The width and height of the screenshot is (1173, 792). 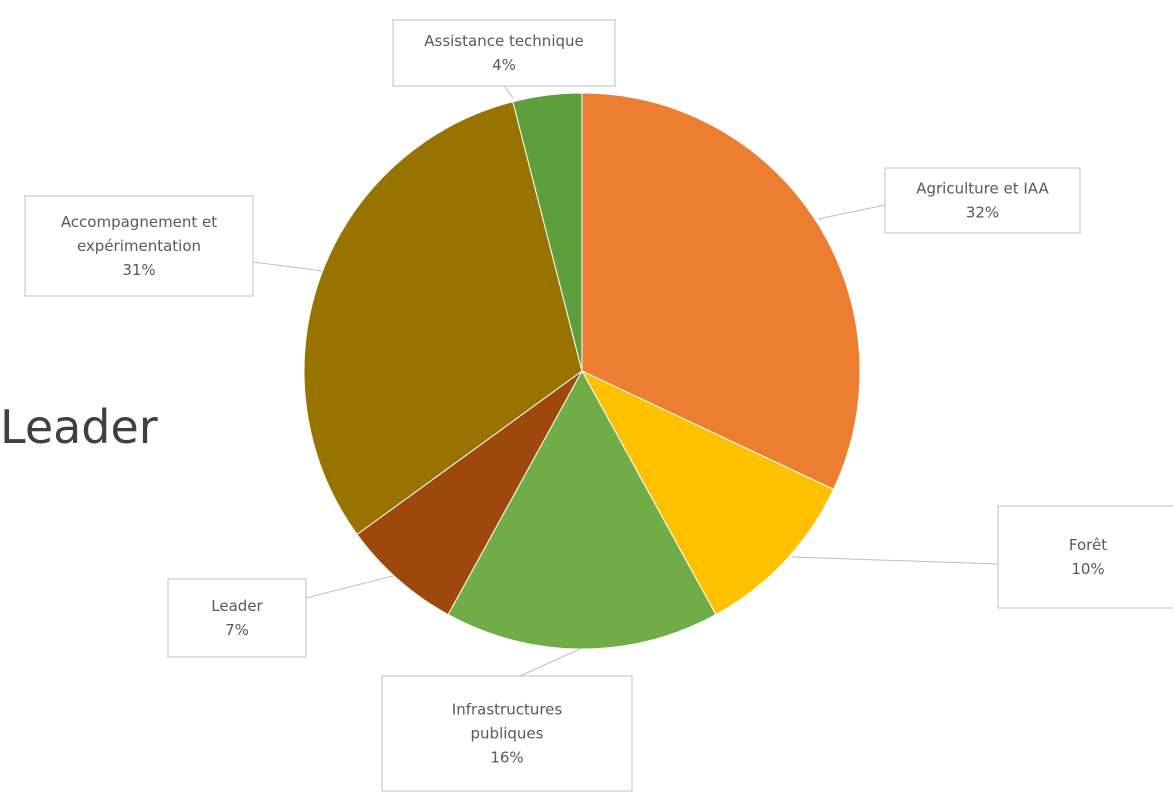 I want to click on data-label-category: Infrastructures, so click(x=507, y=710).